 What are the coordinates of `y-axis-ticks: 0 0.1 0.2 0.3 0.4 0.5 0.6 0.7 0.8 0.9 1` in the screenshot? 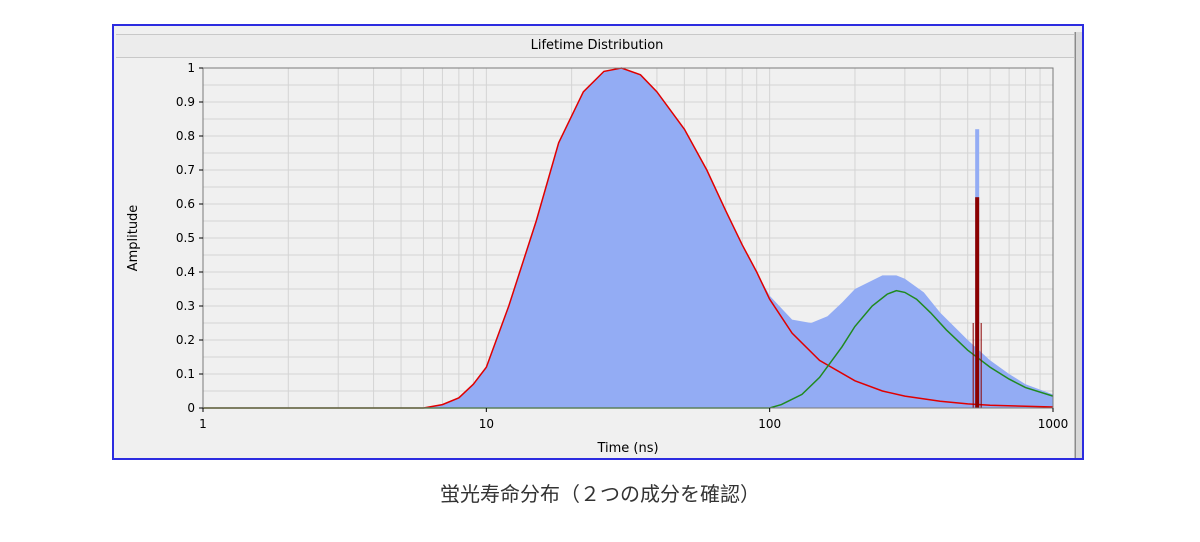 It's located at (189, 238).